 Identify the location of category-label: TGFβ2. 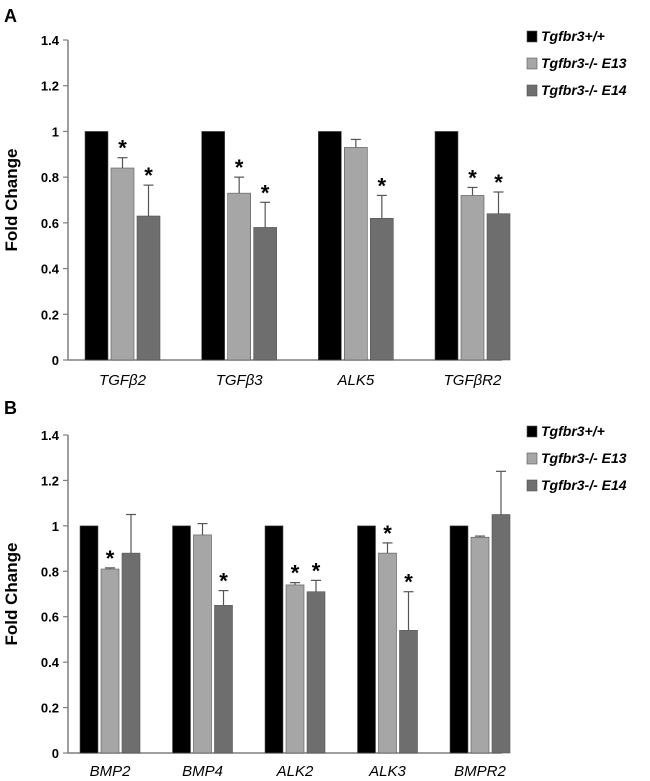
(123, 380).